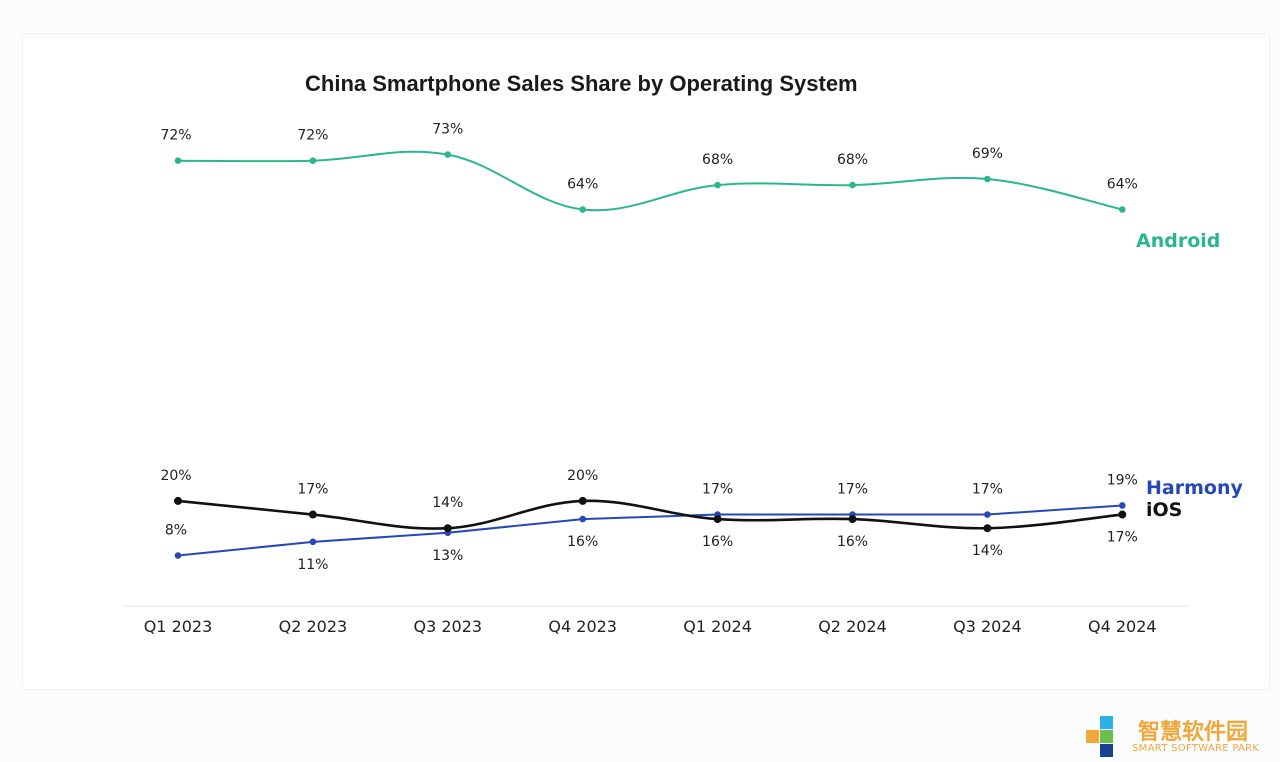 The height and width of the screenshot is (762, 1280). Describe the element at coordinates (1164, 510) in the screenshot. I see `legend-ios: iOS` at that location.